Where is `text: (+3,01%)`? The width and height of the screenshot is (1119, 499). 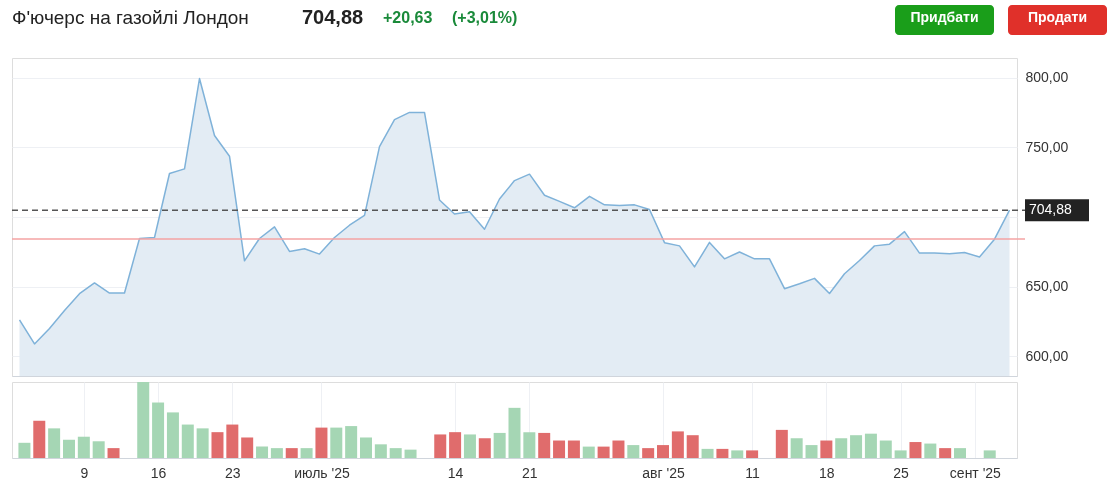 text: (+3,01%) is located at coordinates (485, 17).